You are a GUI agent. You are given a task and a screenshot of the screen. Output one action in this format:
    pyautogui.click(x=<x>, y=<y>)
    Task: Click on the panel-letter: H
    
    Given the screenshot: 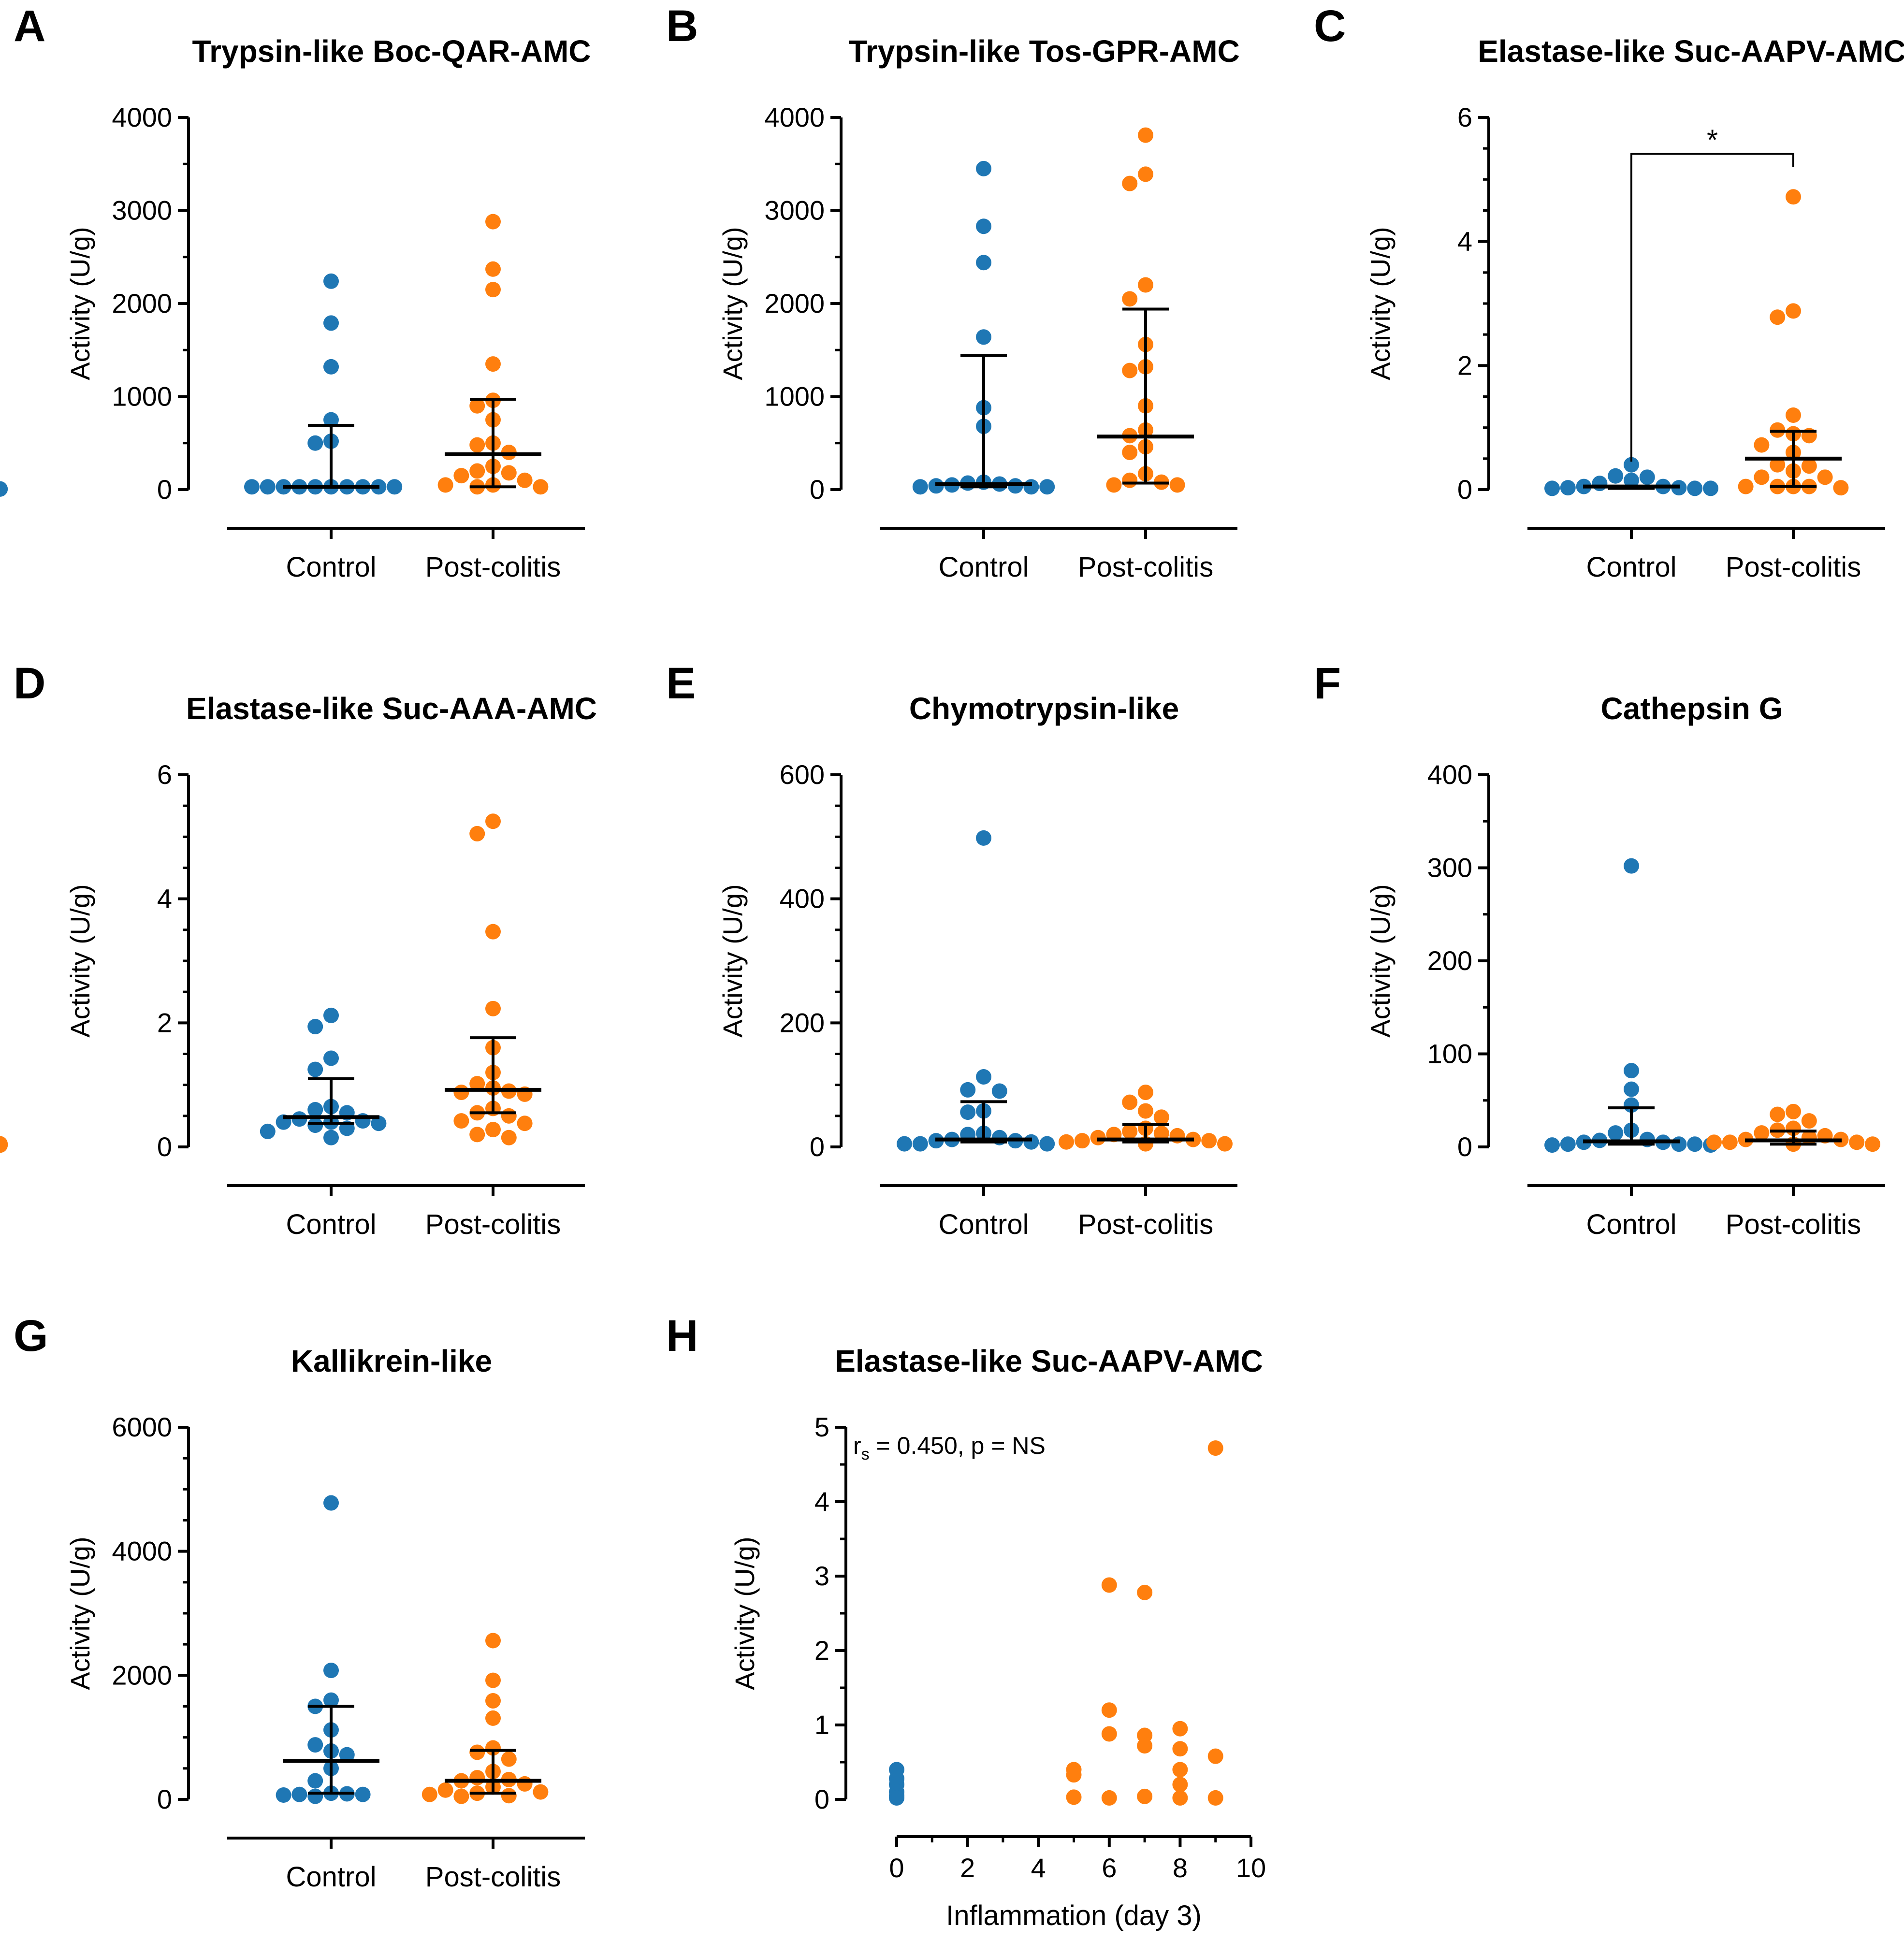 What is the action you would take?
    pyautogui.click(x=682, y=1336)
    